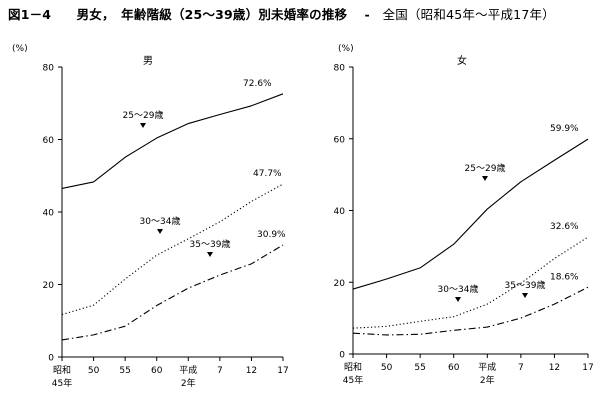  I want to click on end-value-label: 18.6%, so click(564, 277).